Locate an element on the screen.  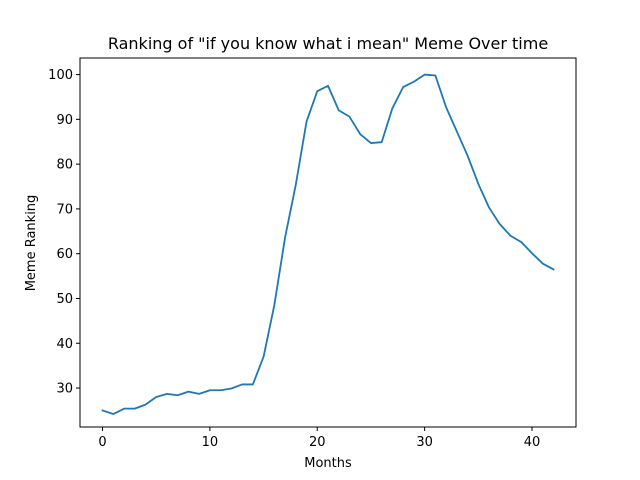
y-tick-label-50: 50 is located at coordinates (64, 299).